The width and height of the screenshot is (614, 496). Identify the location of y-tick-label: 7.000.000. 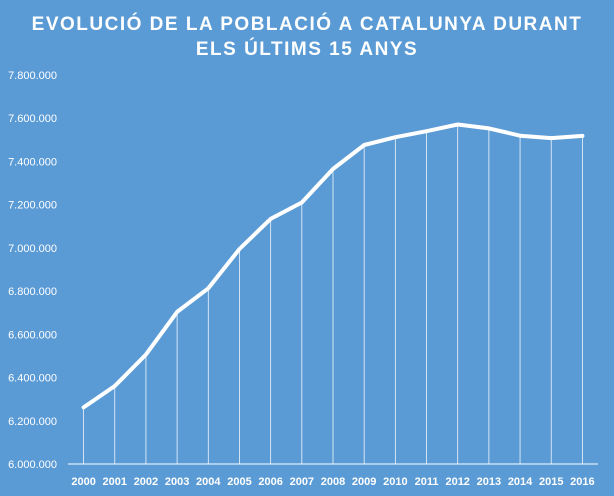
(32, 249).